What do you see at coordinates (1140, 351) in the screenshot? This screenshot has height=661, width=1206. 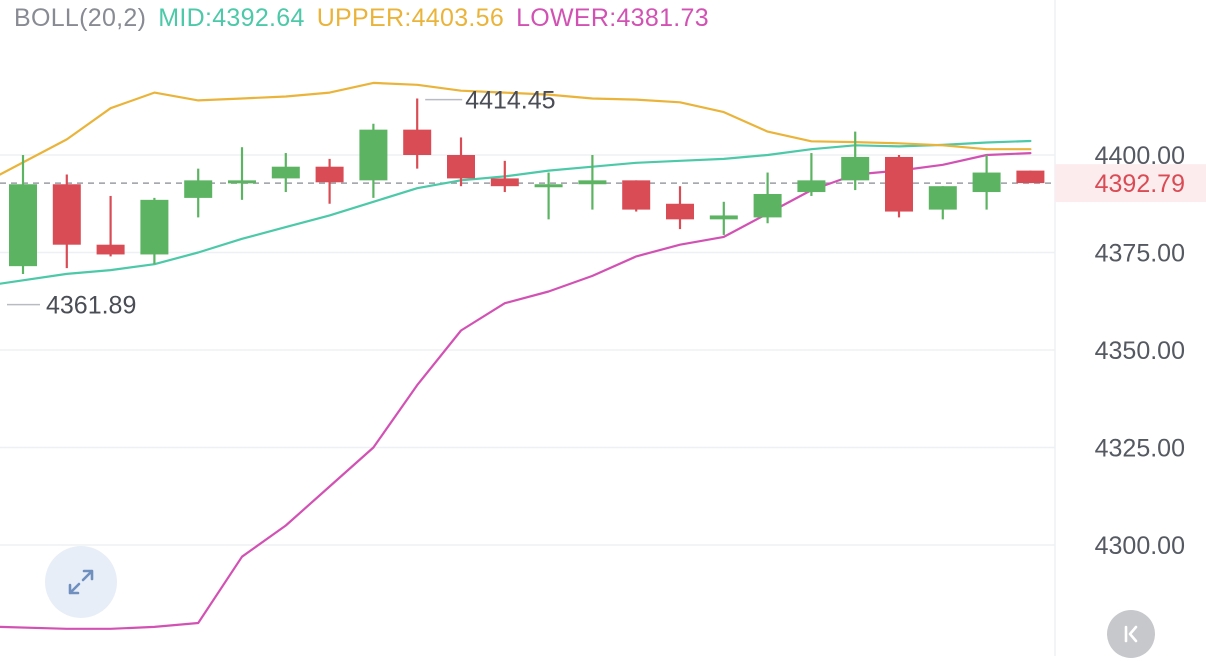 I see `y-tick-label: 4350.00` at bounding box center [1140, 351].